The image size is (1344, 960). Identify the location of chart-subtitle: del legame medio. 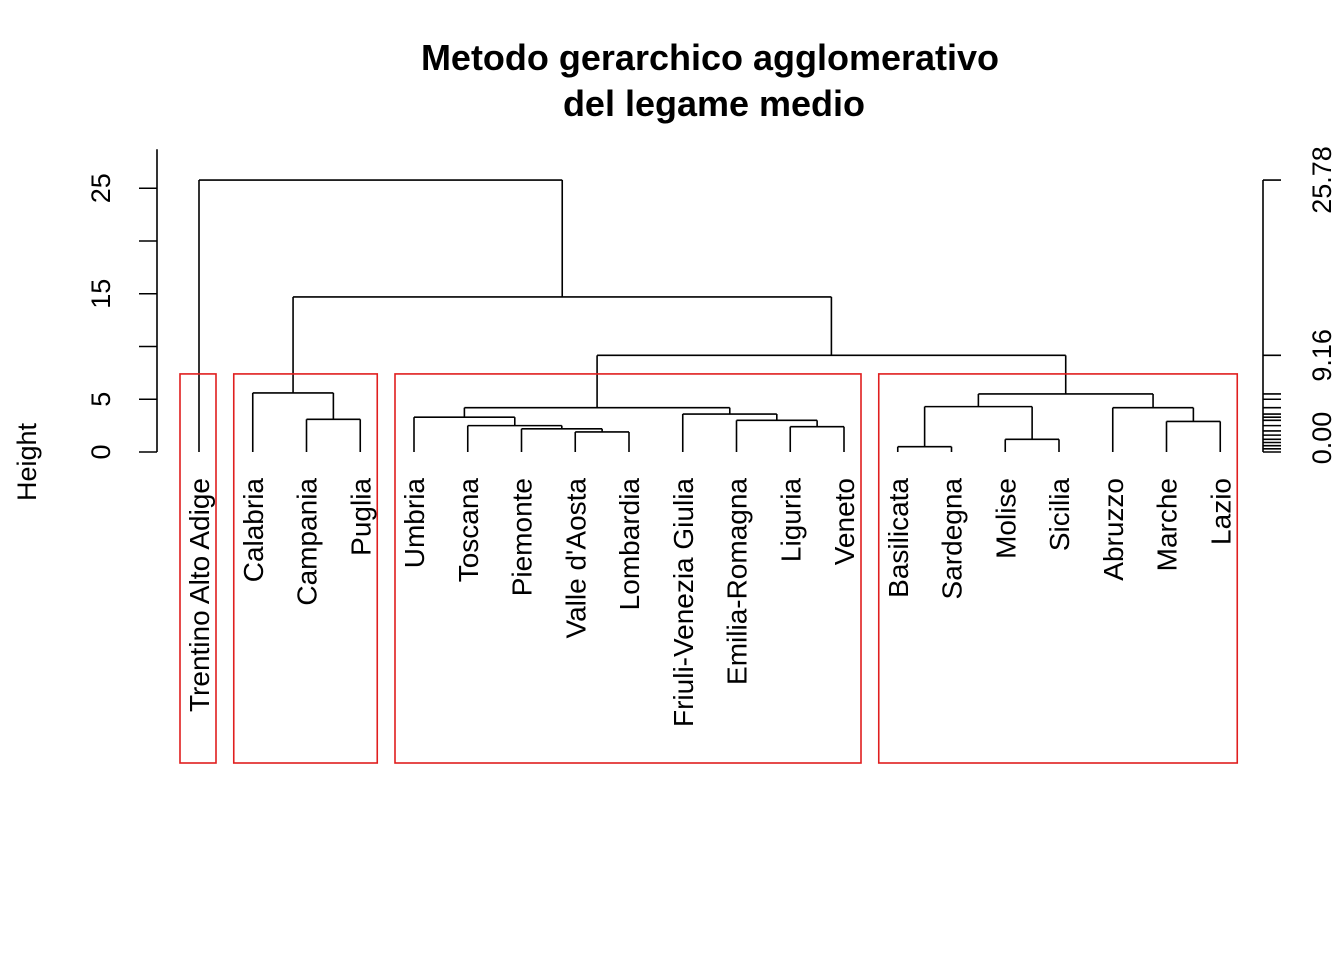
(714, 103).